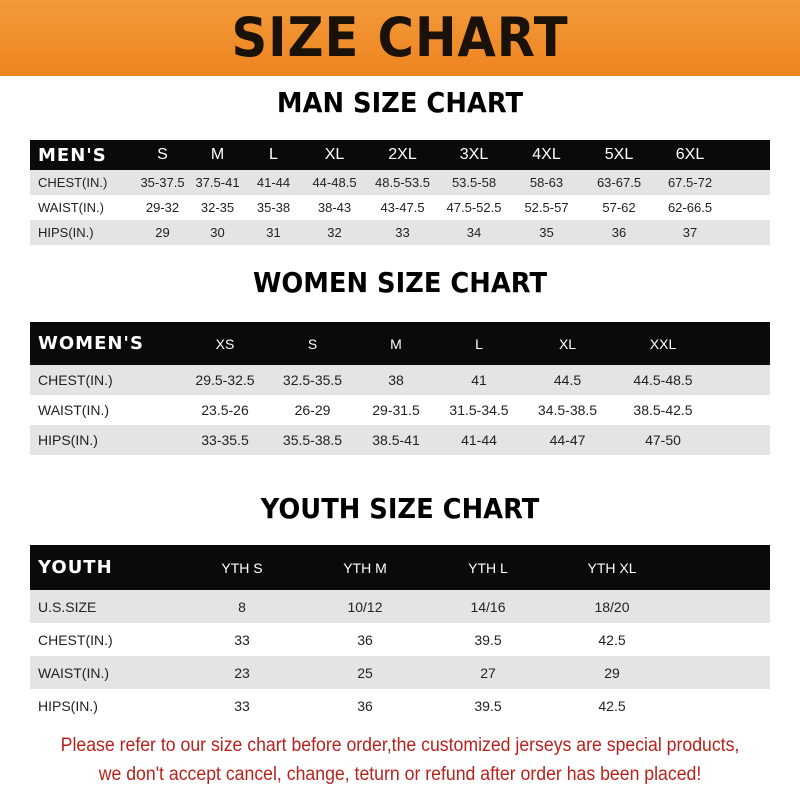  Describe the element at coordinates (612, 567) in the screenshot. I see `table-cell: YTH XL` at that location.